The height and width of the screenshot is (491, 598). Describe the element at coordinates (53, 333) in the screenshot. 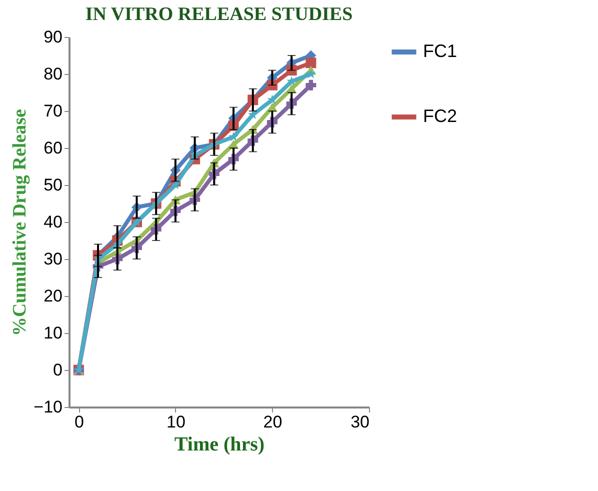

I see `y-tick-label: 10` at that location.